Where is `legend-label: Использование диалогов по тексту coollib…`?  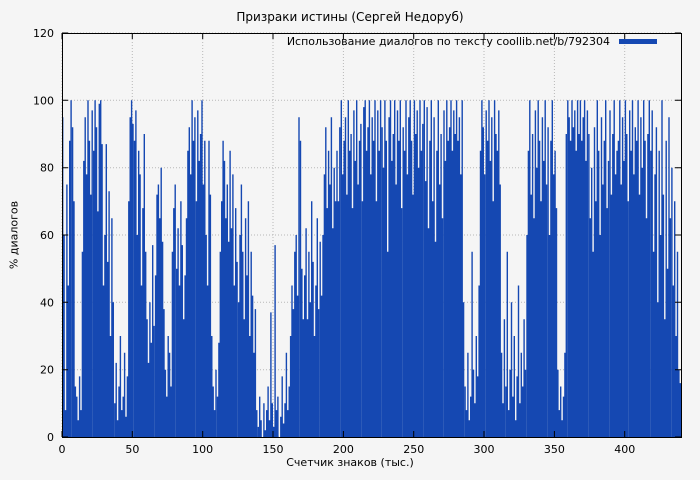 legend-label: Использование диалогов по тексту coollib… is located at coordinates (448, 41).